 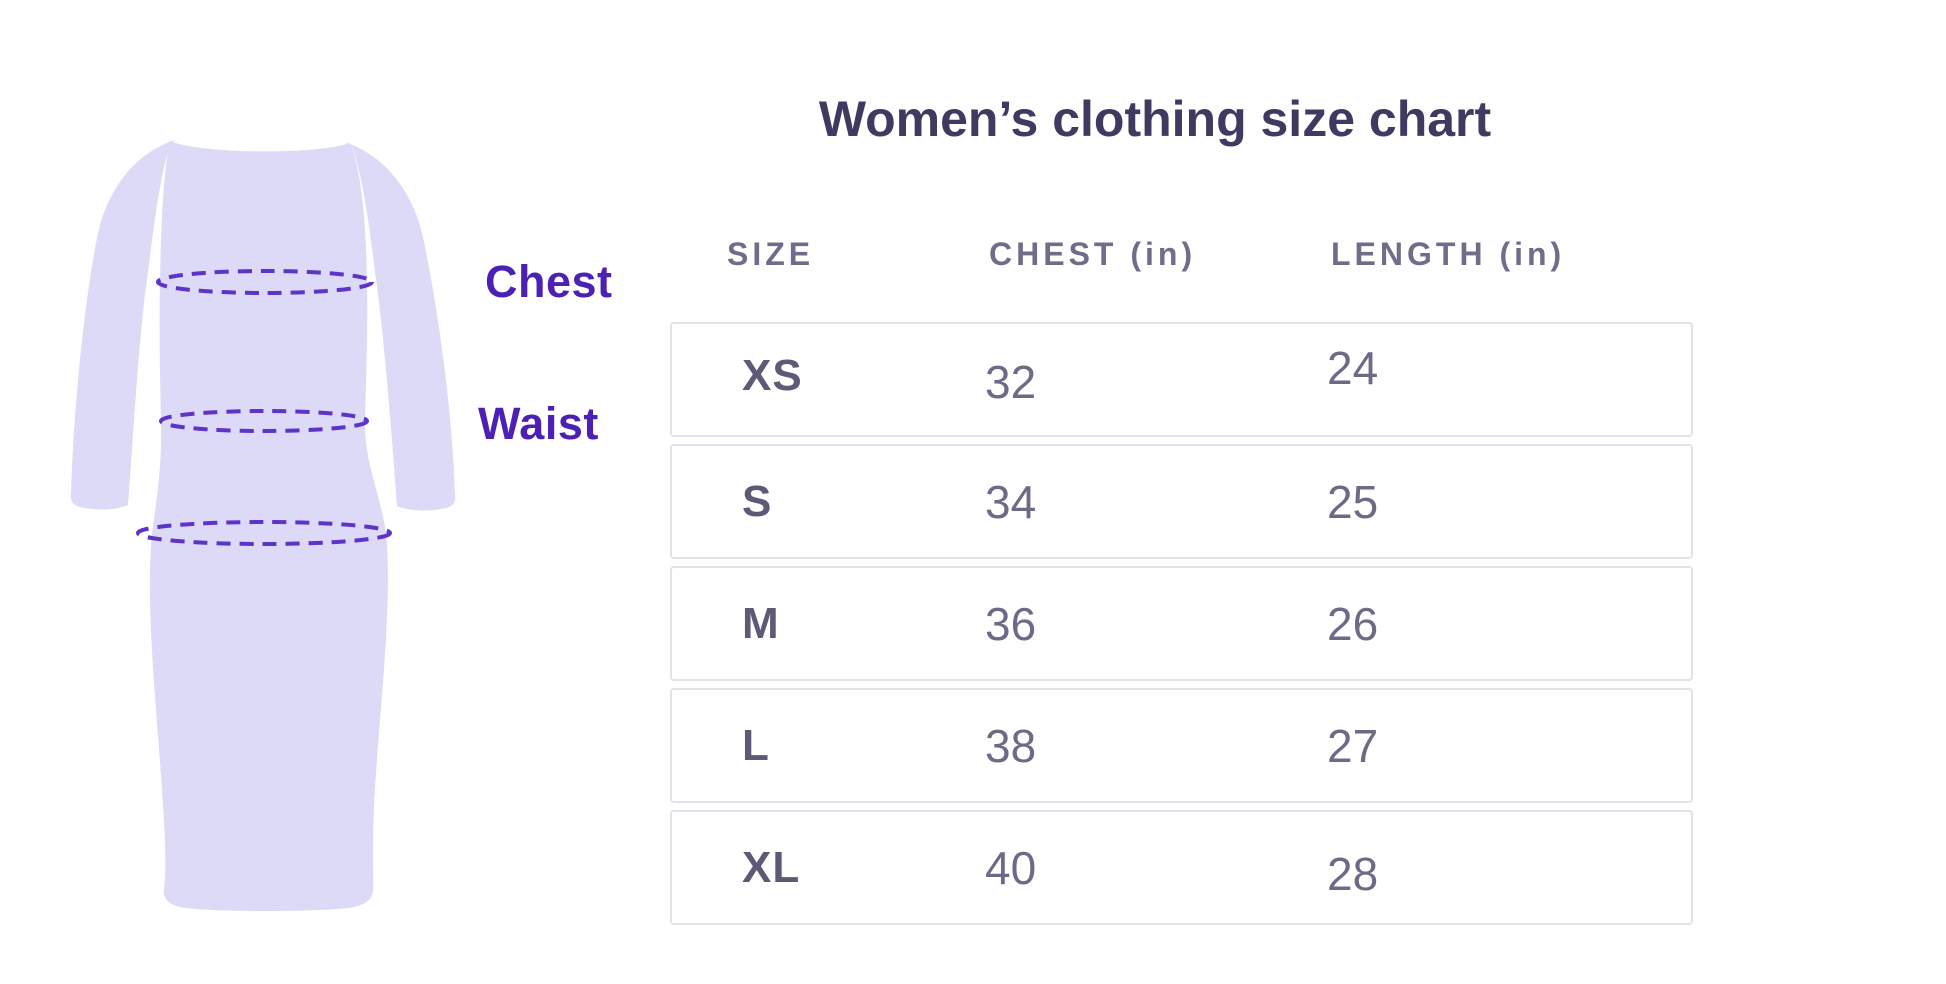 What do you see at coordinates (1353, 873) in the screenshot?
I see `length-cell: 28` at bounding box center [1353, 873].